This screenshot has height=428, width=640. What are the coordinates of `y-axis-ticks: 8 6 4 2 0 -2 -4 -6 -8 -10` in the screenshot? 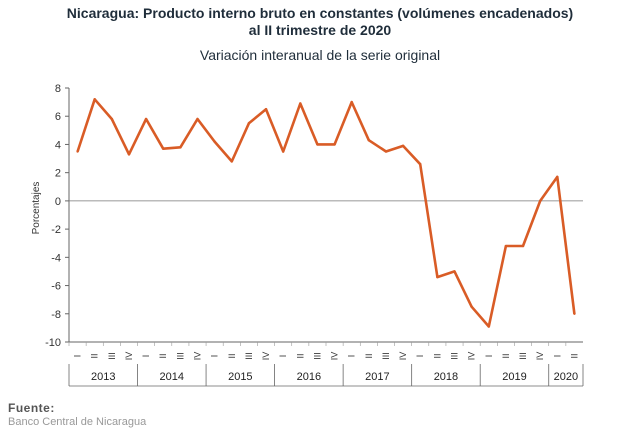 It's located at (57, 216).